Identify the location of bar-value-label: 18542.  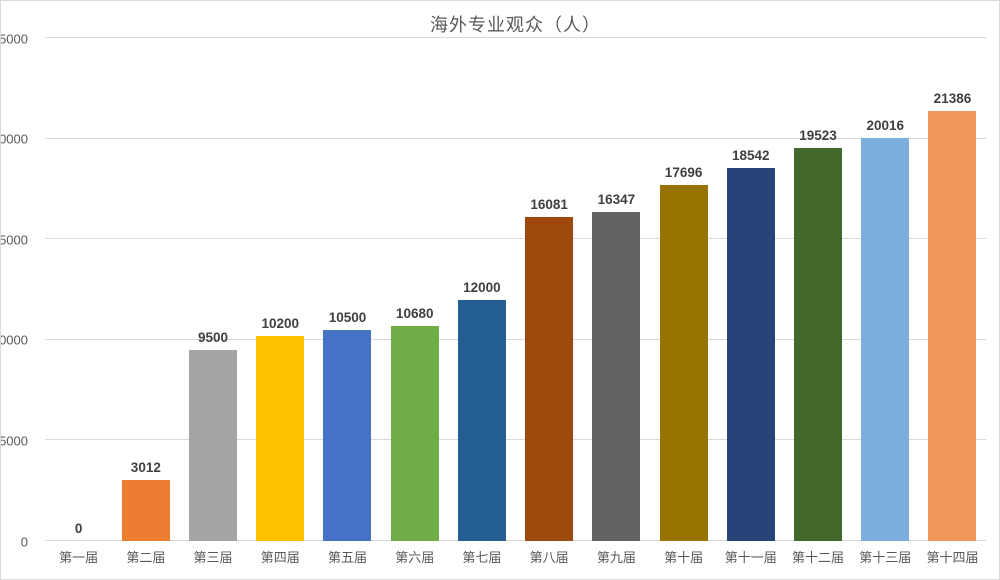
(751, 155).